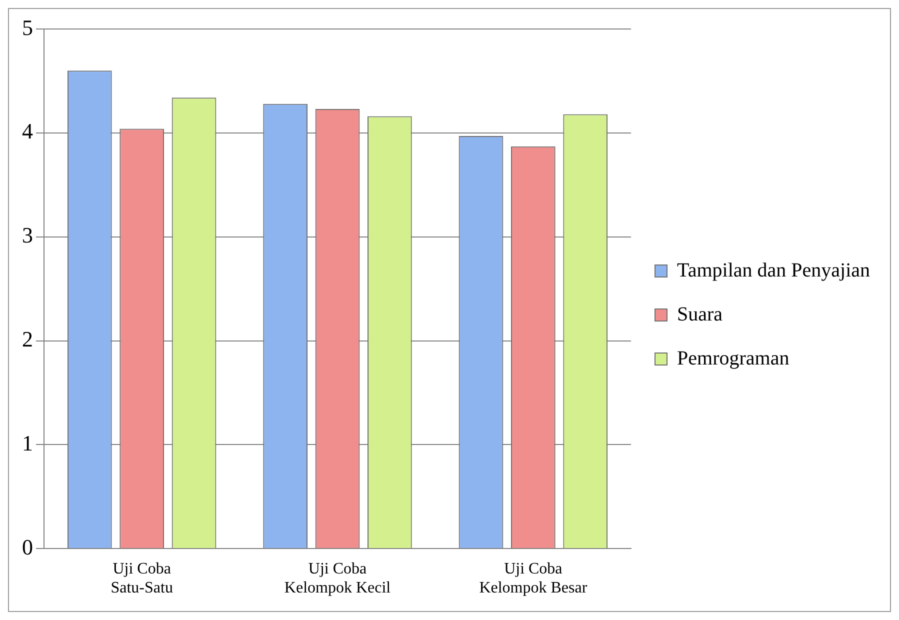  What do you see at coordinates (700, 314) in the screenshot?
I see `legend-label: Suara` at bounding box center [700, 314].